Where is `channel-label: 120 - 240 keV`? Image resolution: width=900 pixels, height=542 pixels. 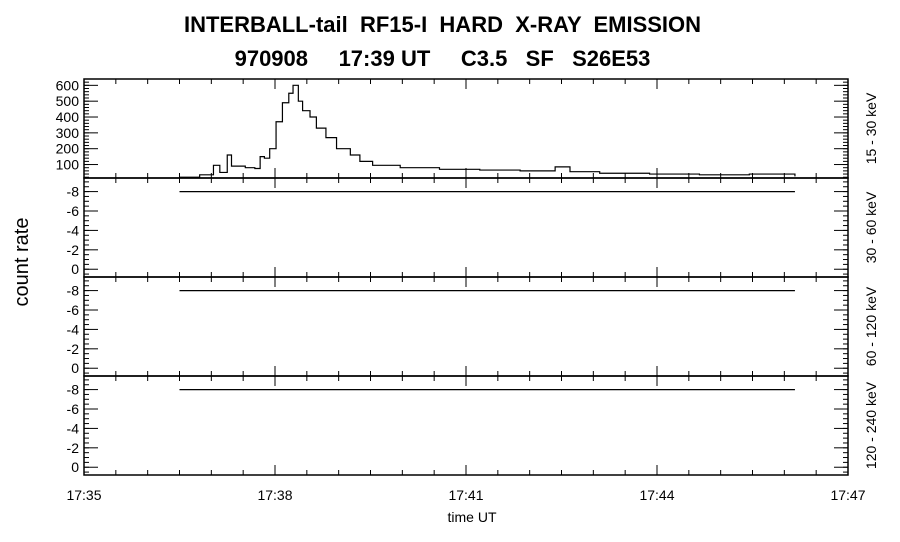
channel-label: 120 - 240 keV is located at coordinates (871, 425).